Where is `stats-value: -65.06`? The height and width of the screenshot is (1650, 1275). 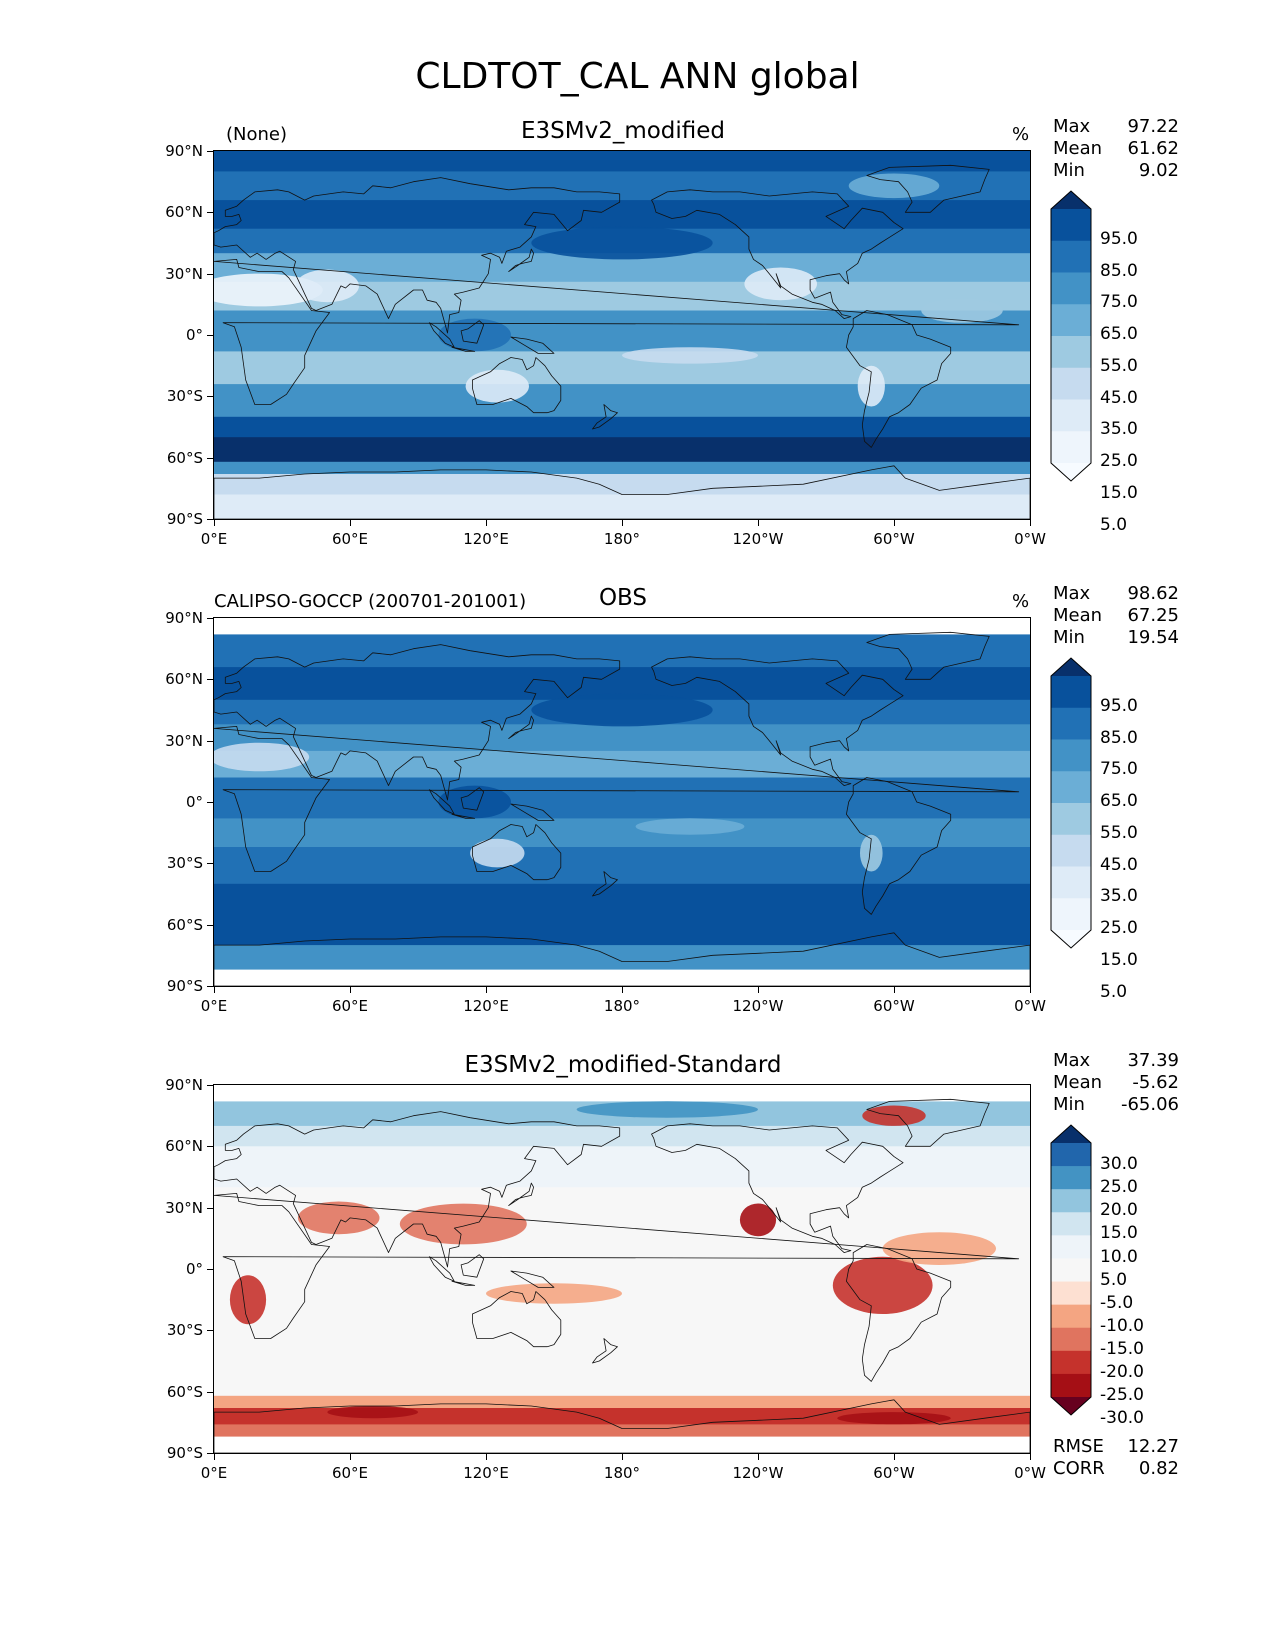 stats-value: -65.06 is located at coordinates (1149, 1104).